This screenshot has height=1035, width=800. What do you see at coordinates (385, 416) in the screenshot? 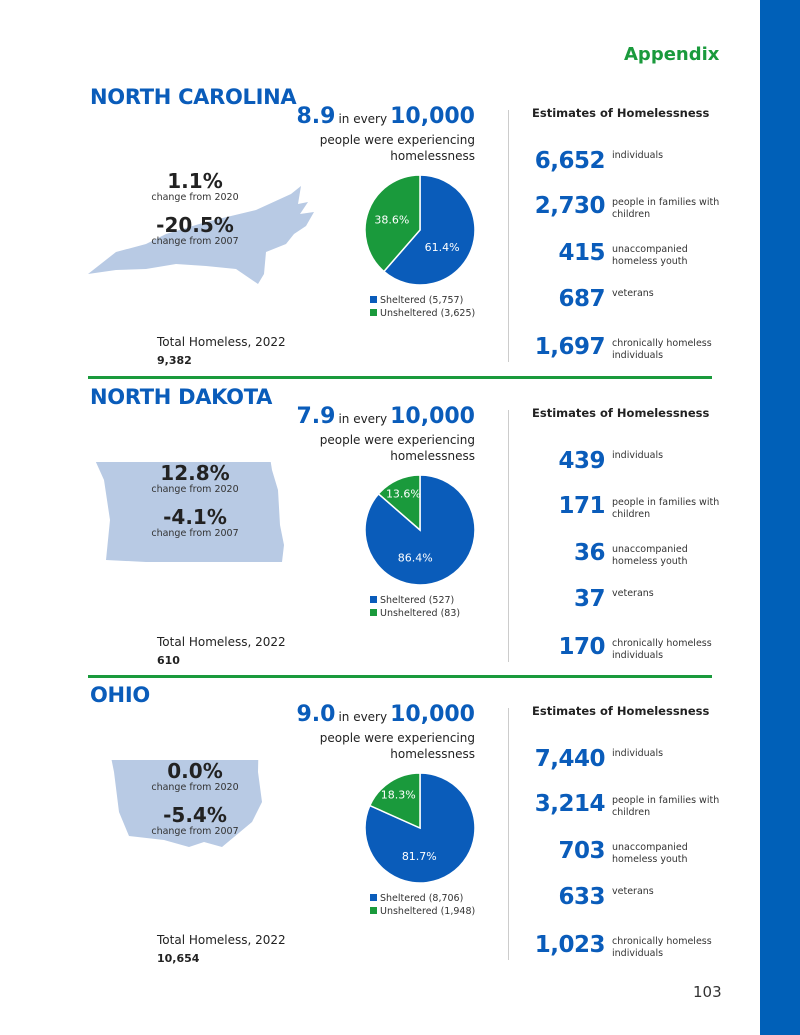
I see `rate-line: 7.9 in every 10,000` at bounding box center [385, 416].